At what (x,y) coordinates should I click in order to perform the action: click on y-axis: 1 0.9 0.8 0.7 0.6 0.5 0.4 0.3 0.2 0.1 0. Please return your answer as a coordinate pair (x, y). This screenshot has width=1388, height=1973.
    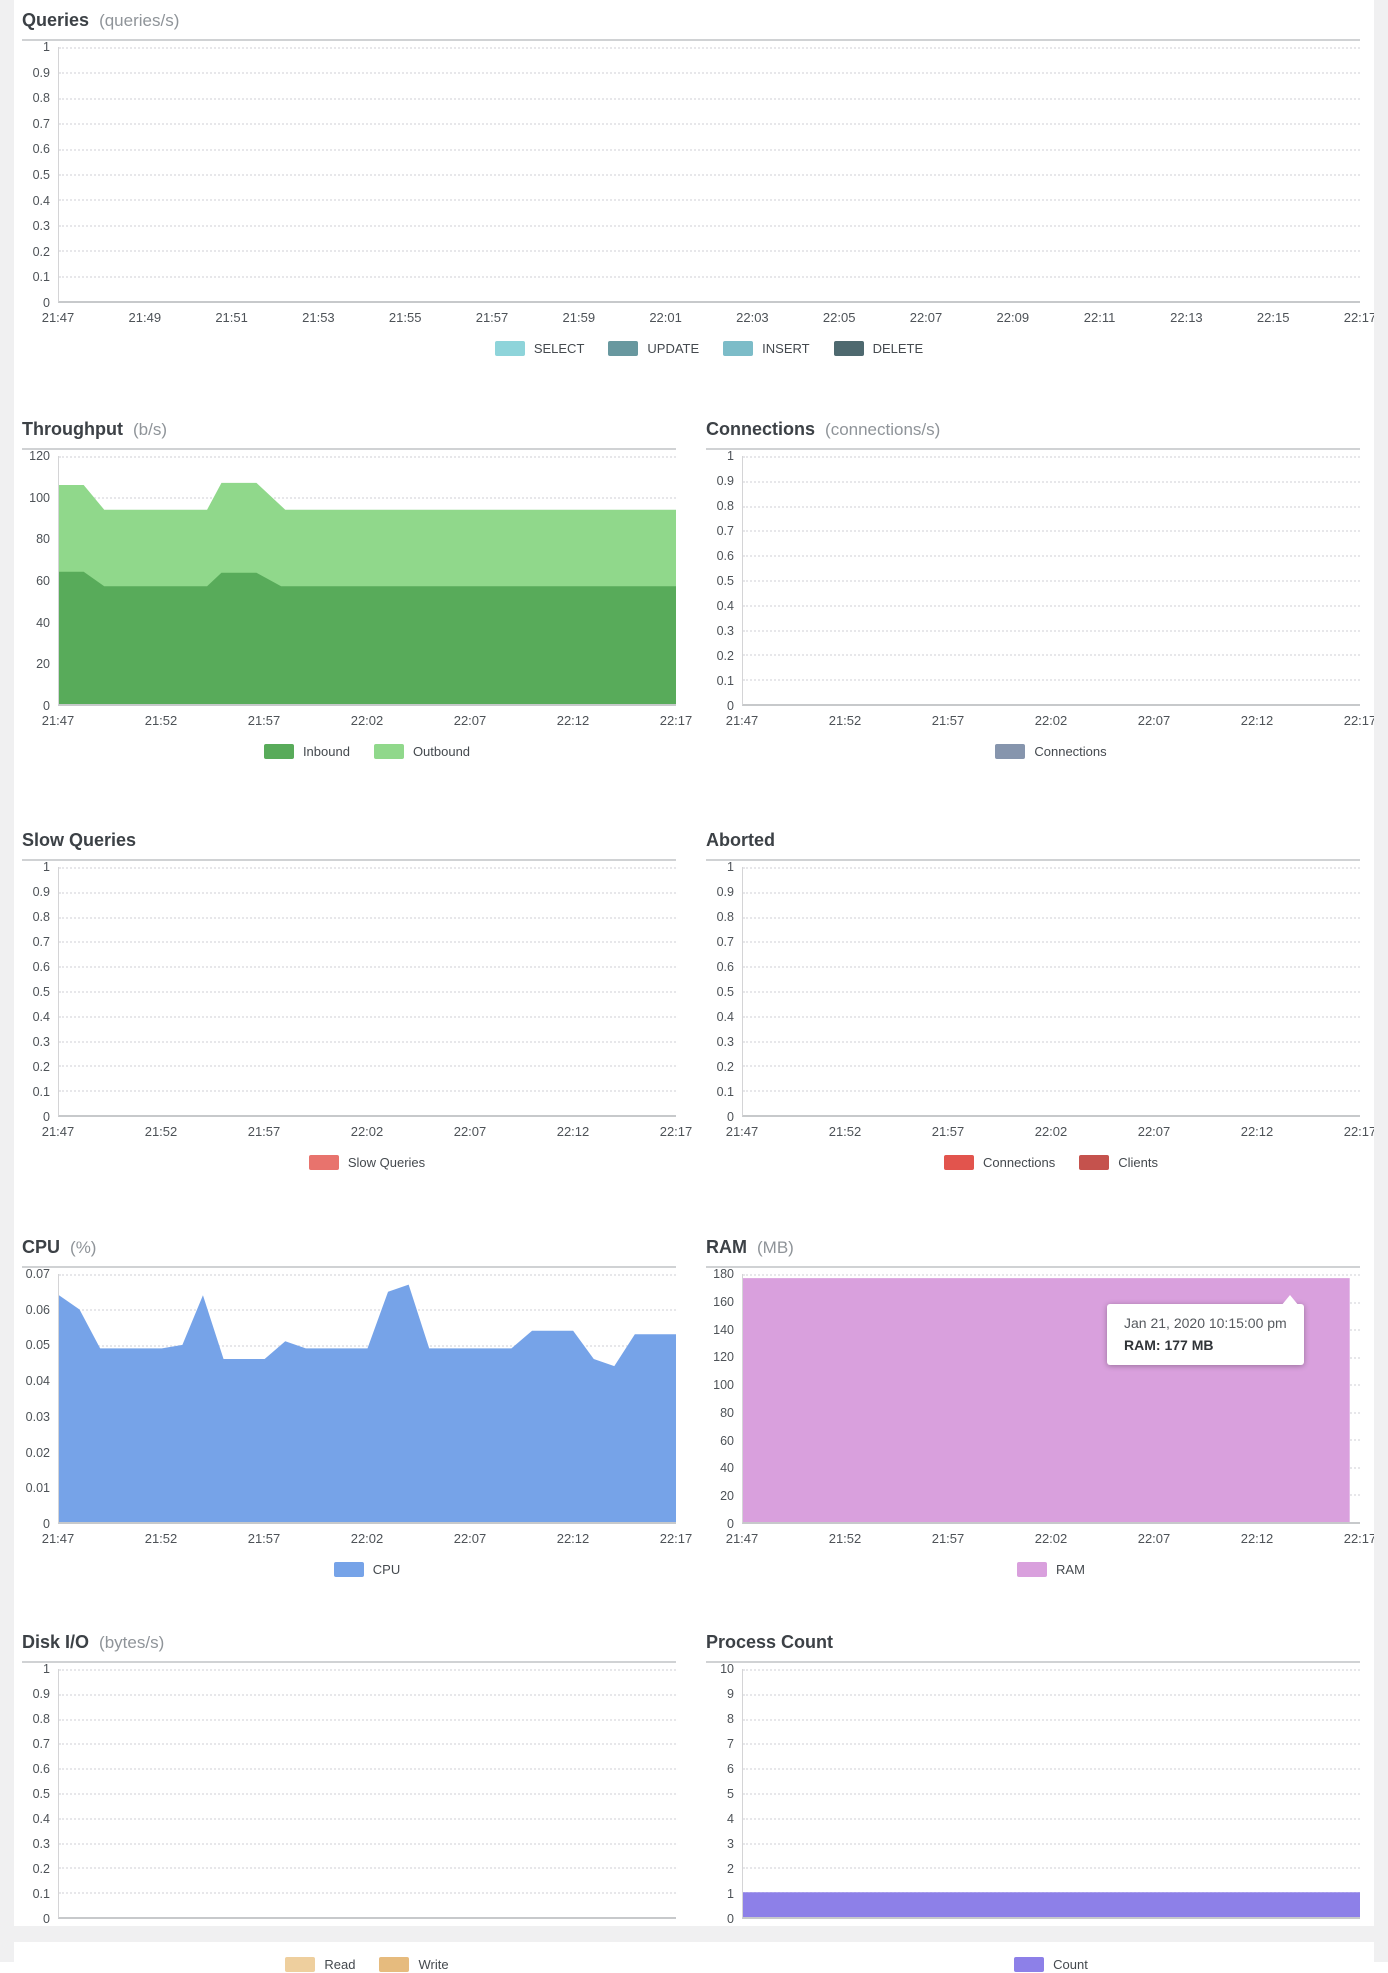
    Looking at the image, I should click on (40, 1794).